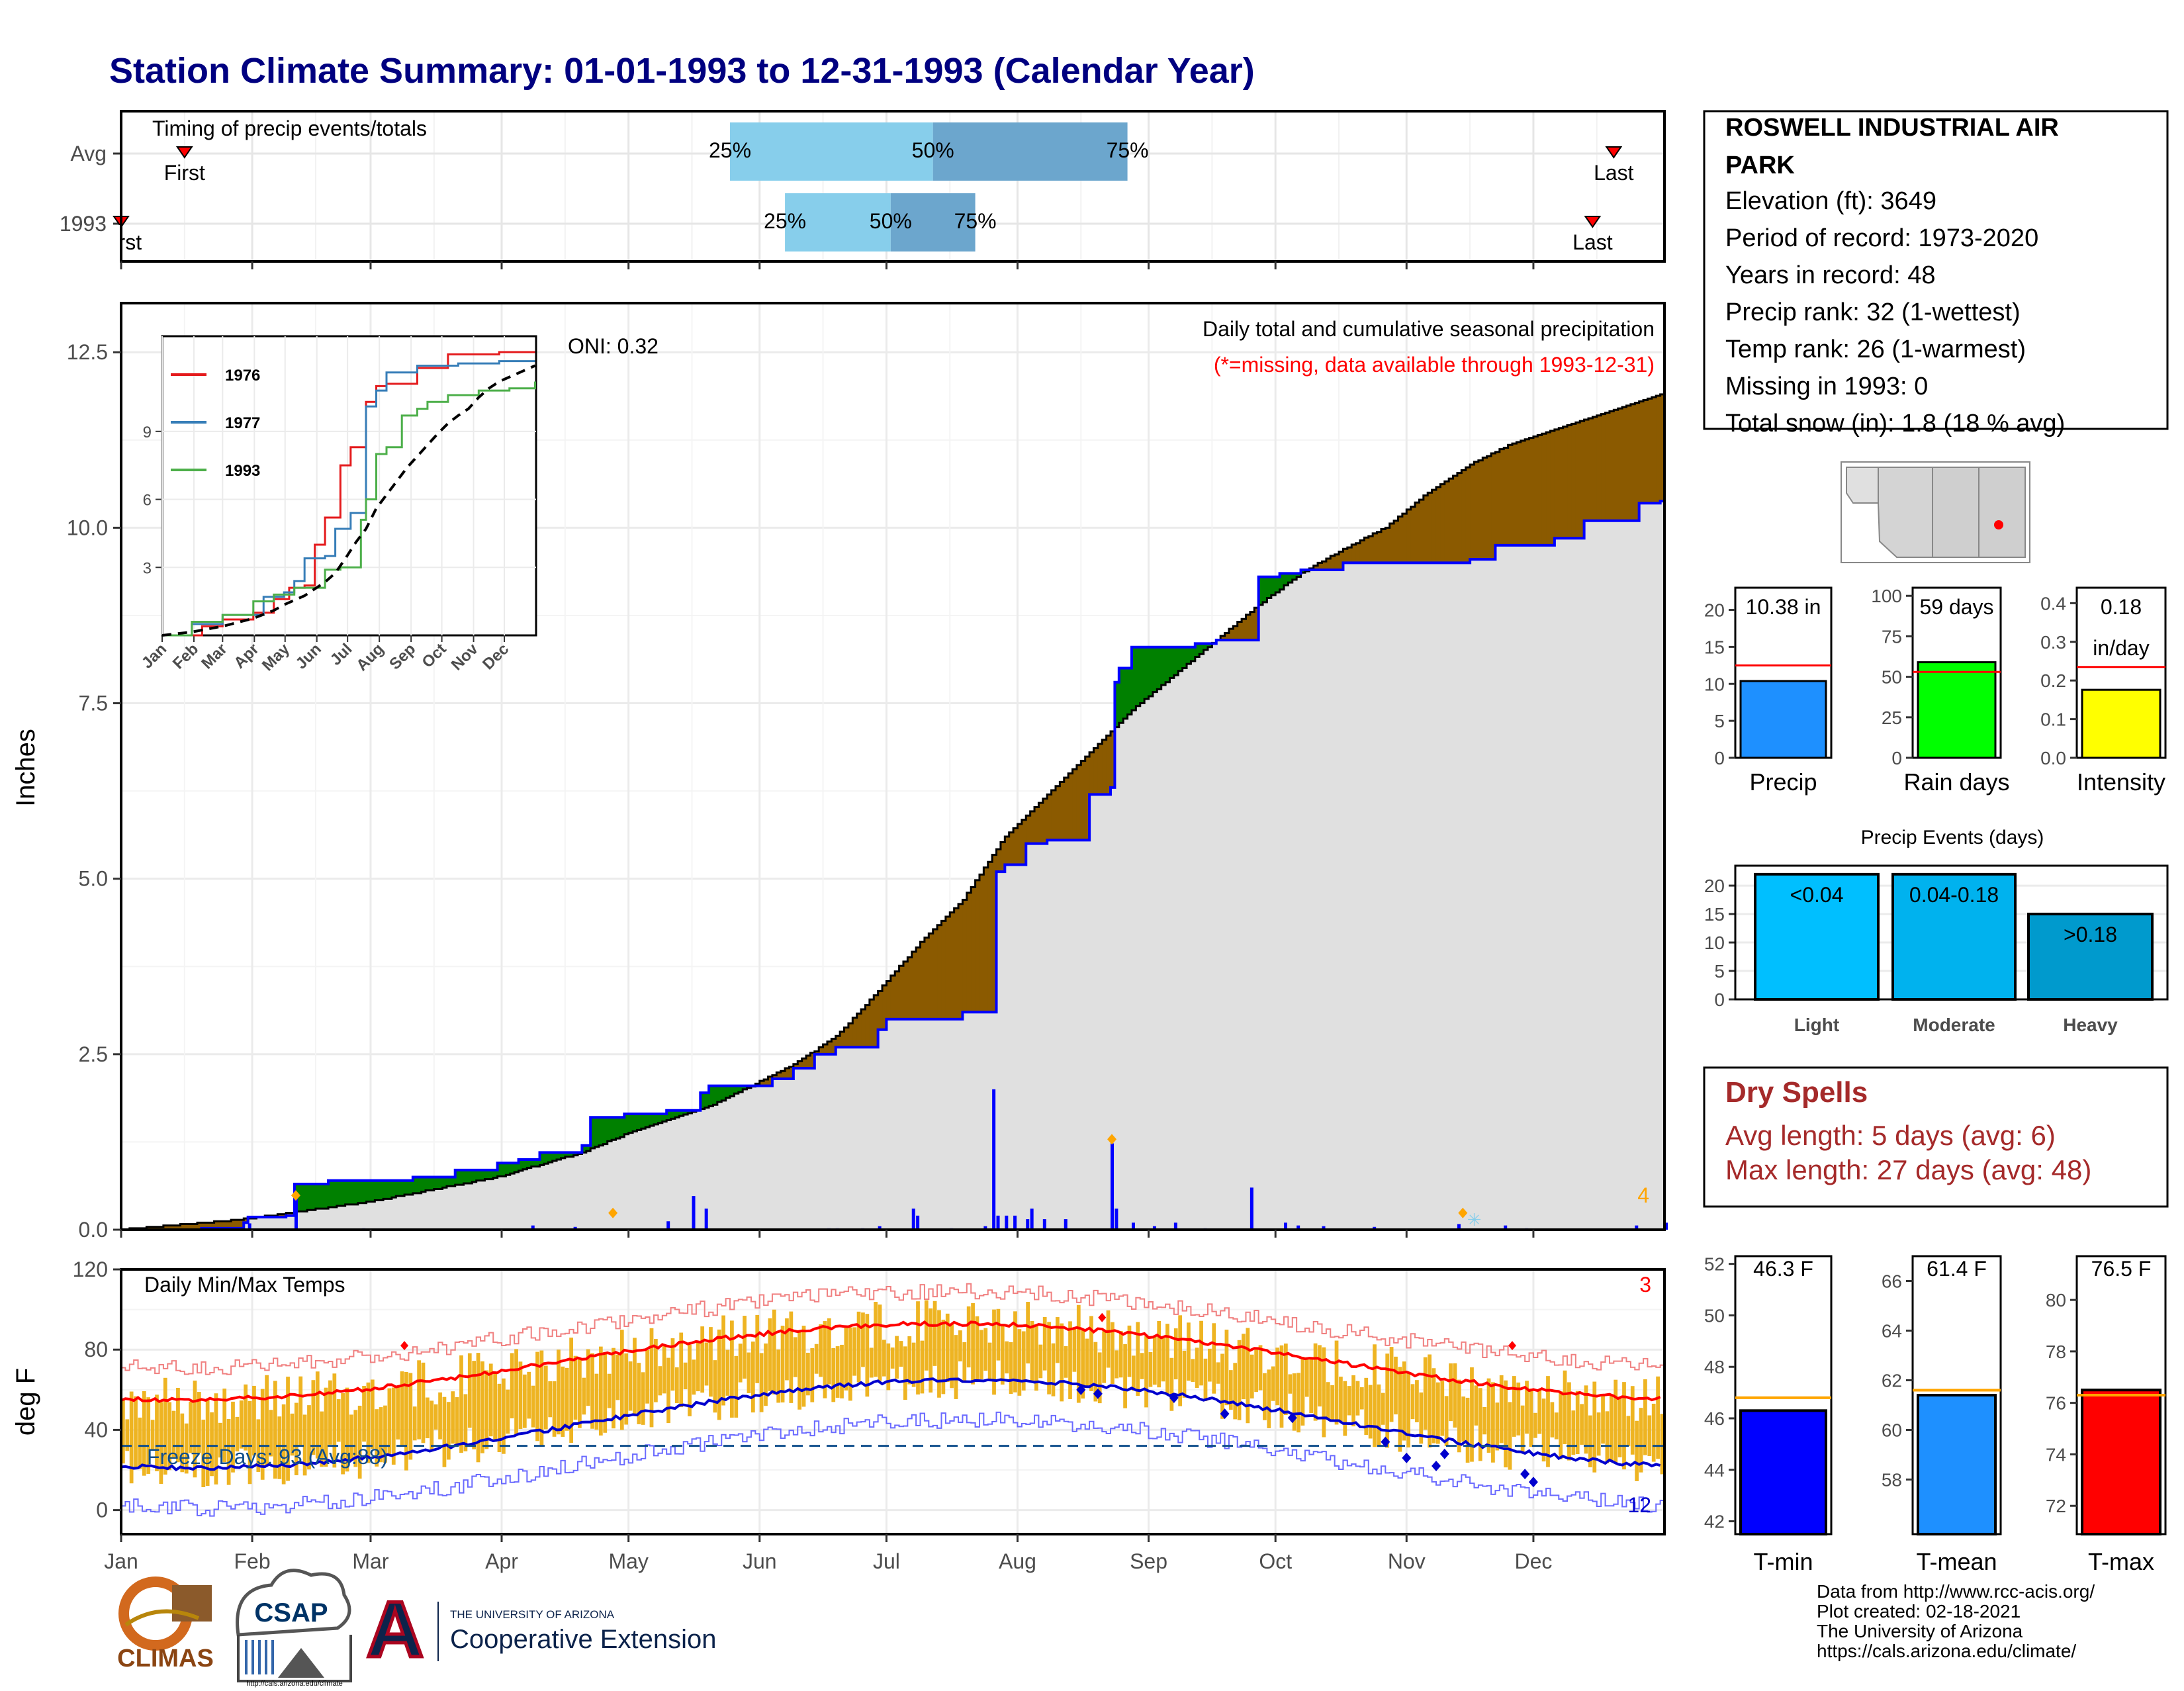 This screenshot has height=1691, width=2184. Describe the element at coordinates (1715, 610) in the screenshot. I see `summary-ytick-label: 20` at that location.